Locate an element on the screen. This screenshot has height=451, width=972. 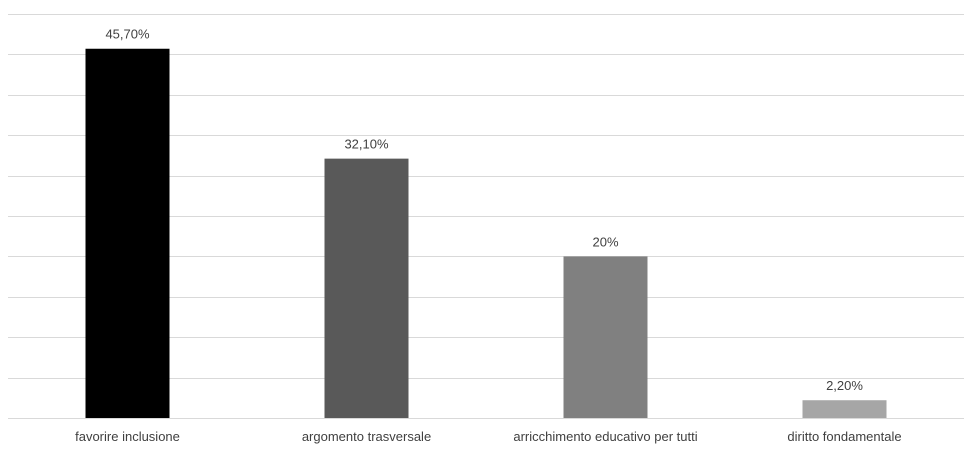
data-label-2: 32,10% is located at coordinates (366, 144).